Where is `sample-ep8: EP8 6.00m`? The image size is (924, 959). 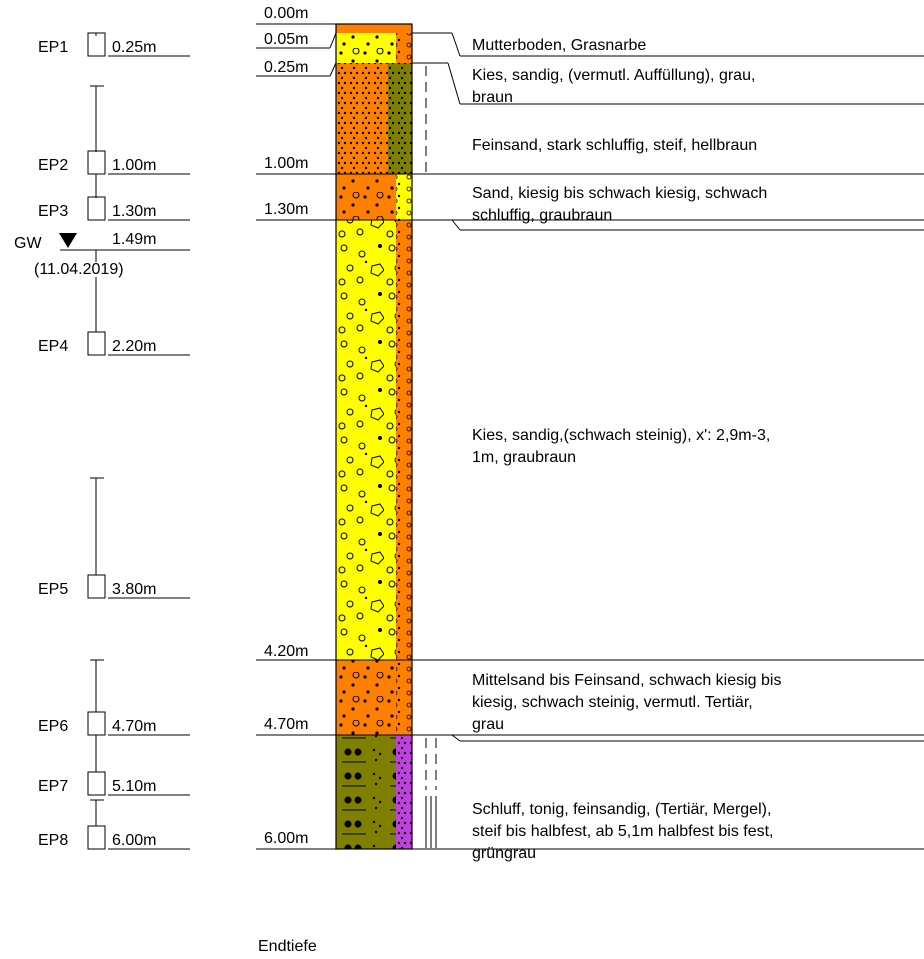 sample-ep8: EP8 6.00m is located at coordinates (114, 837).